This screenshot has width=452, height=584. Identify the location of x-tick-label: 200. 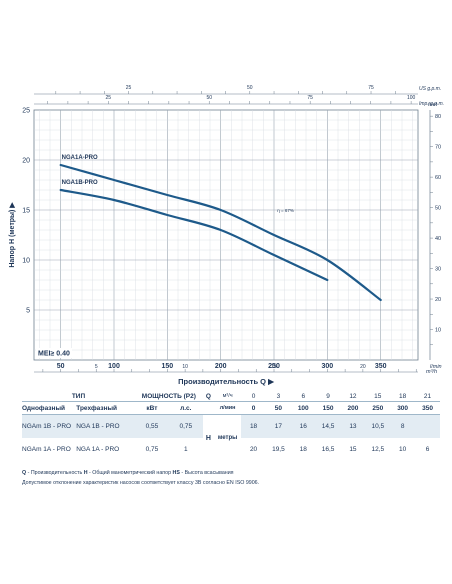
(221, 366).